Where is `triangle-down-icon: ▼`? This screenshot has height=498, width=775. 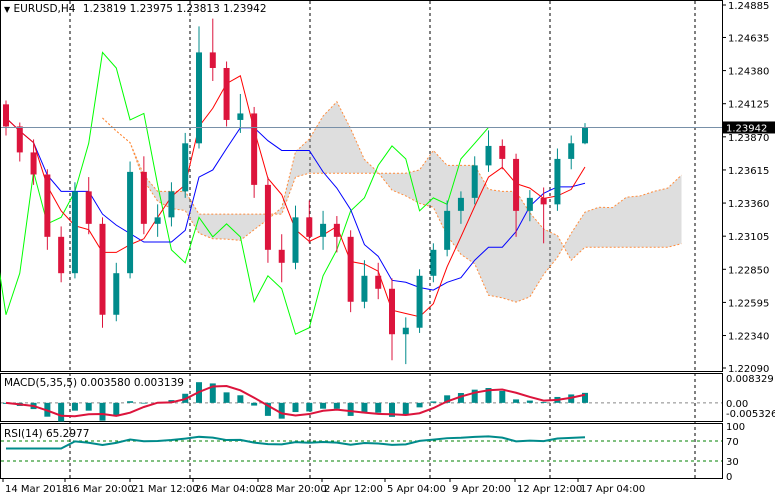
triangle-down-icon: ▼ is located at coordinates (7, 9).